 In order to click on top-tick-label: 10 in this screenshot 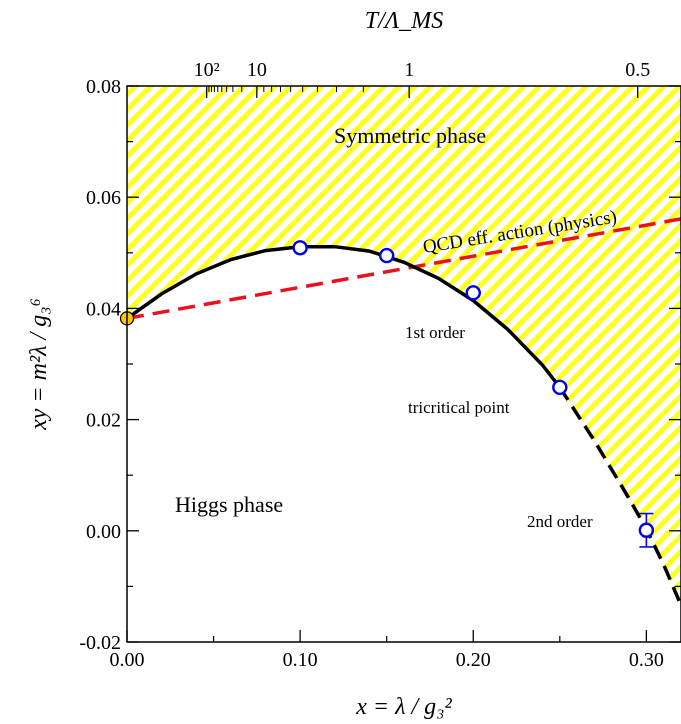, I will do `click(257, 70)`.